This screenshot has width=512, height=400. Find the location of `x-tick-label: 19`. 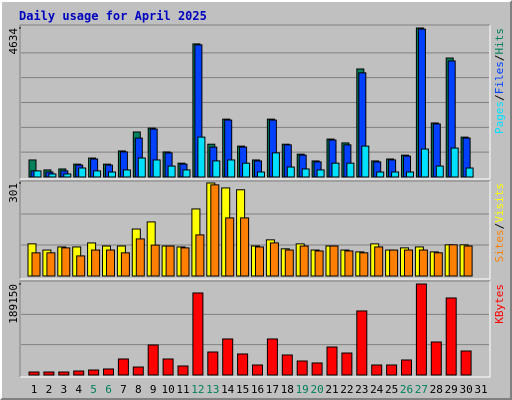

x-tick-label: 19 is located at coordinates (302, 389).